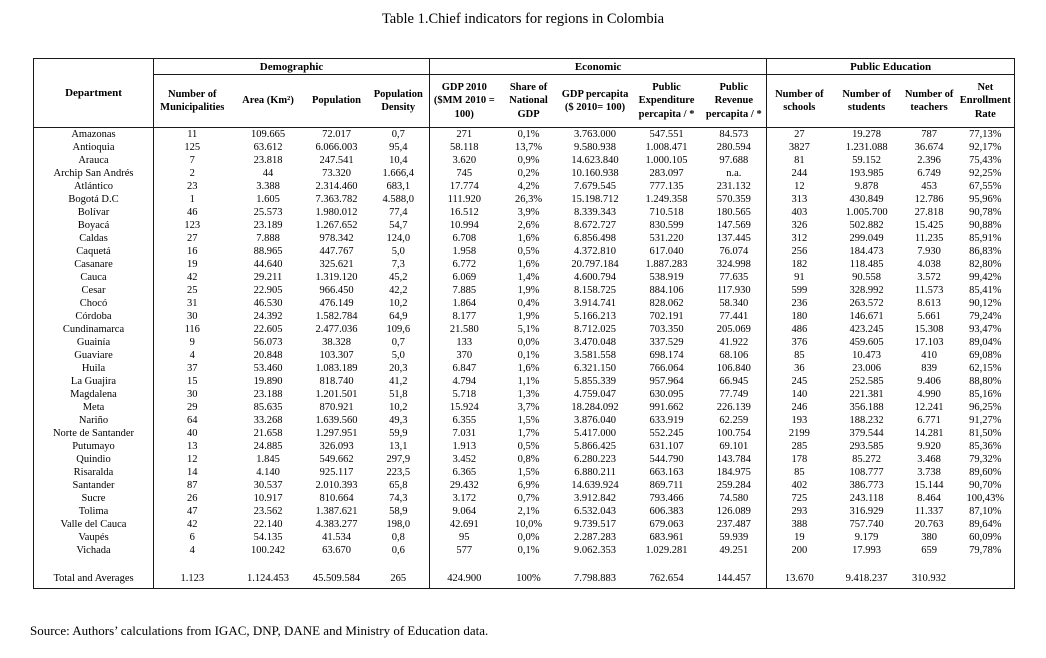 This screenshot has height=658, width=1046. What do you see at coordinates (595, 472) in the screenshot?
I see `cell-value: 6.880.211` at bounding box center [595, 472].